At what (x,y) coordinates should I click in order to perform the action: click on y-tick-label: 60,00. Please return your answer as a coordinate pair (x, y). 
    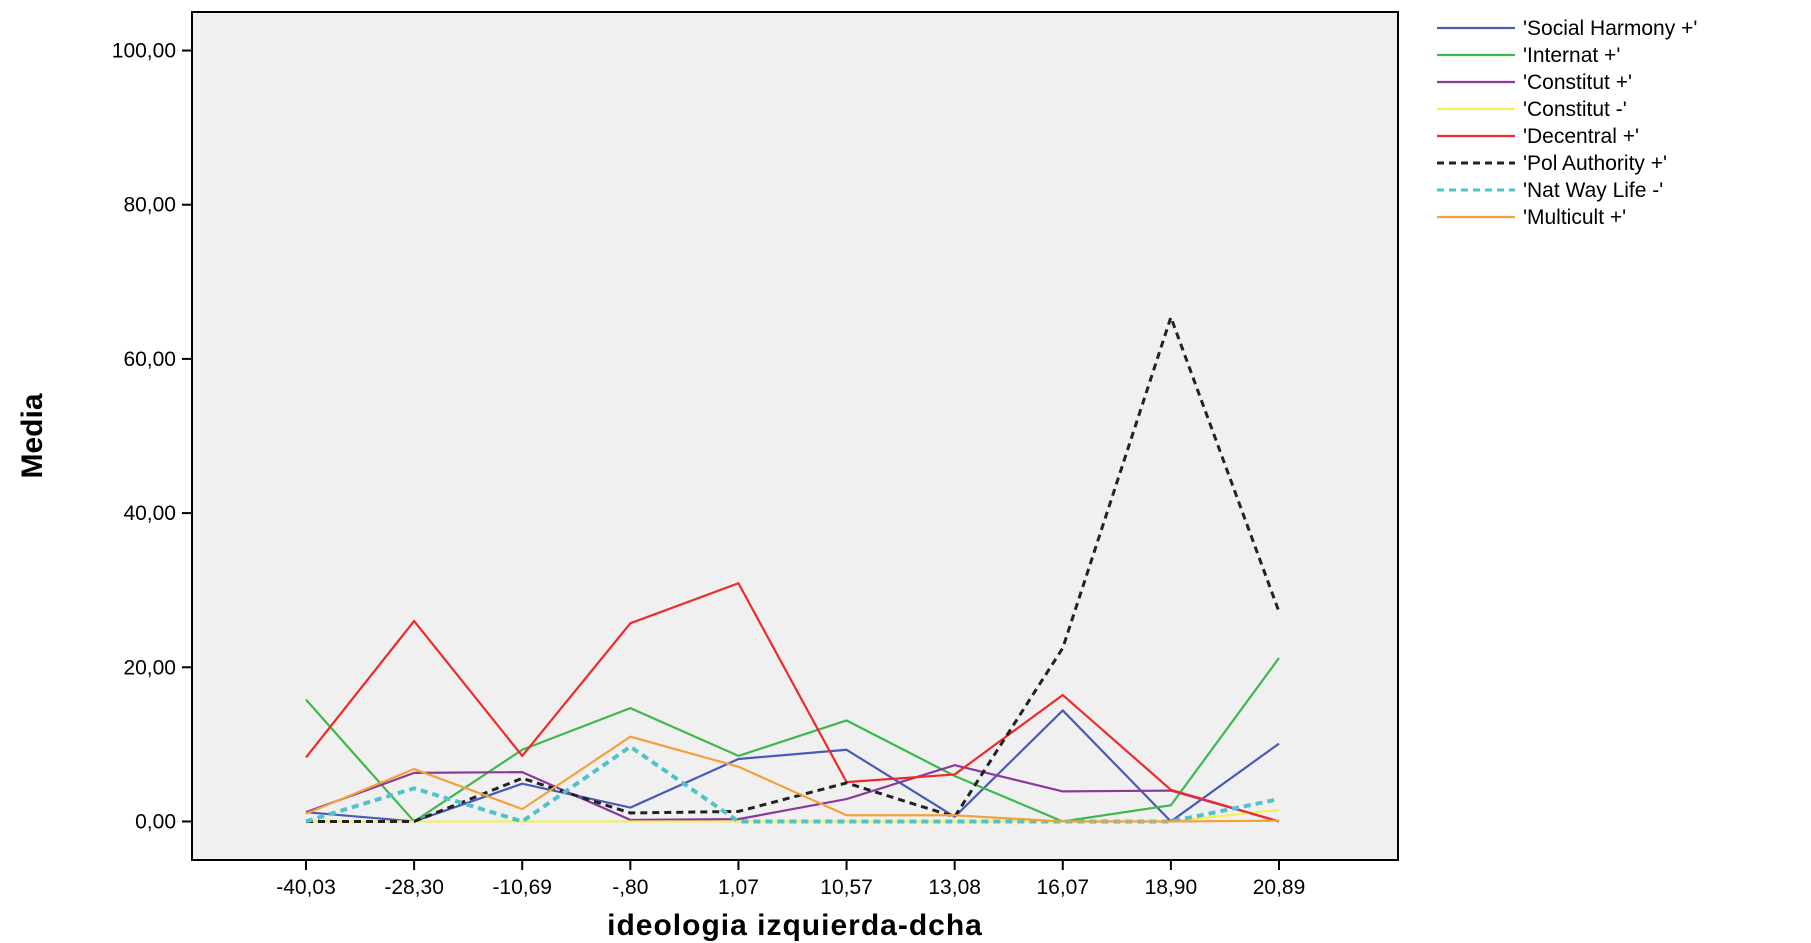
    Looking at the image, I should click on (149, 359).